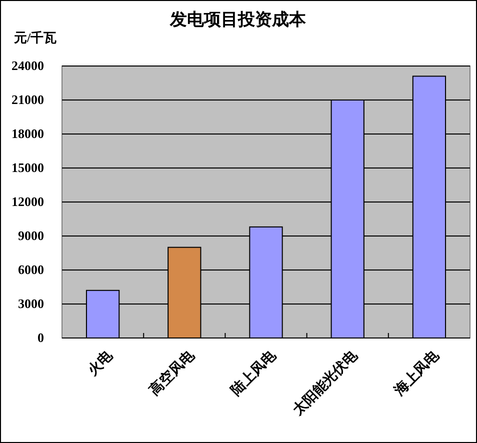 The width and height of the screenshot is (477, 443). What do you see at coordinates (325, 383) in the screenshot?
I see `x-tick-label: 太阳能光伏电` at bounding box center [325, 383].